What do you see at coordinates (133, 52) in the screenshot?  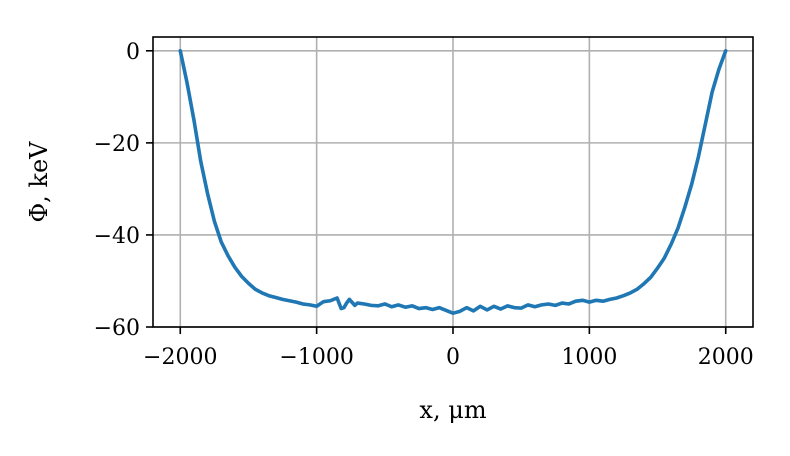 I see `y-tick-label: 0` at bounding box center [133, 52].